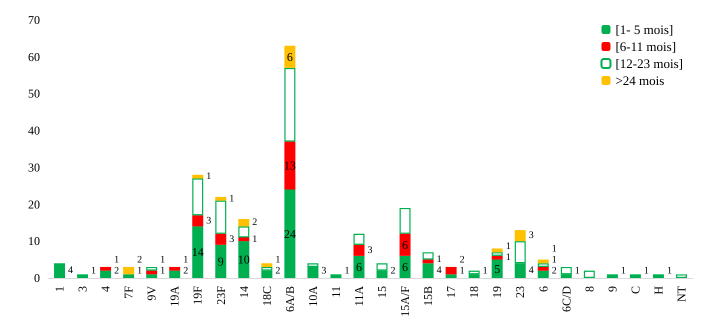 This screenshot has width=717, height=336. What do you see at coordinates (639, 80) in the screenshot?
I see `legend-label: >24 mois` at bounding box center [639, 80].